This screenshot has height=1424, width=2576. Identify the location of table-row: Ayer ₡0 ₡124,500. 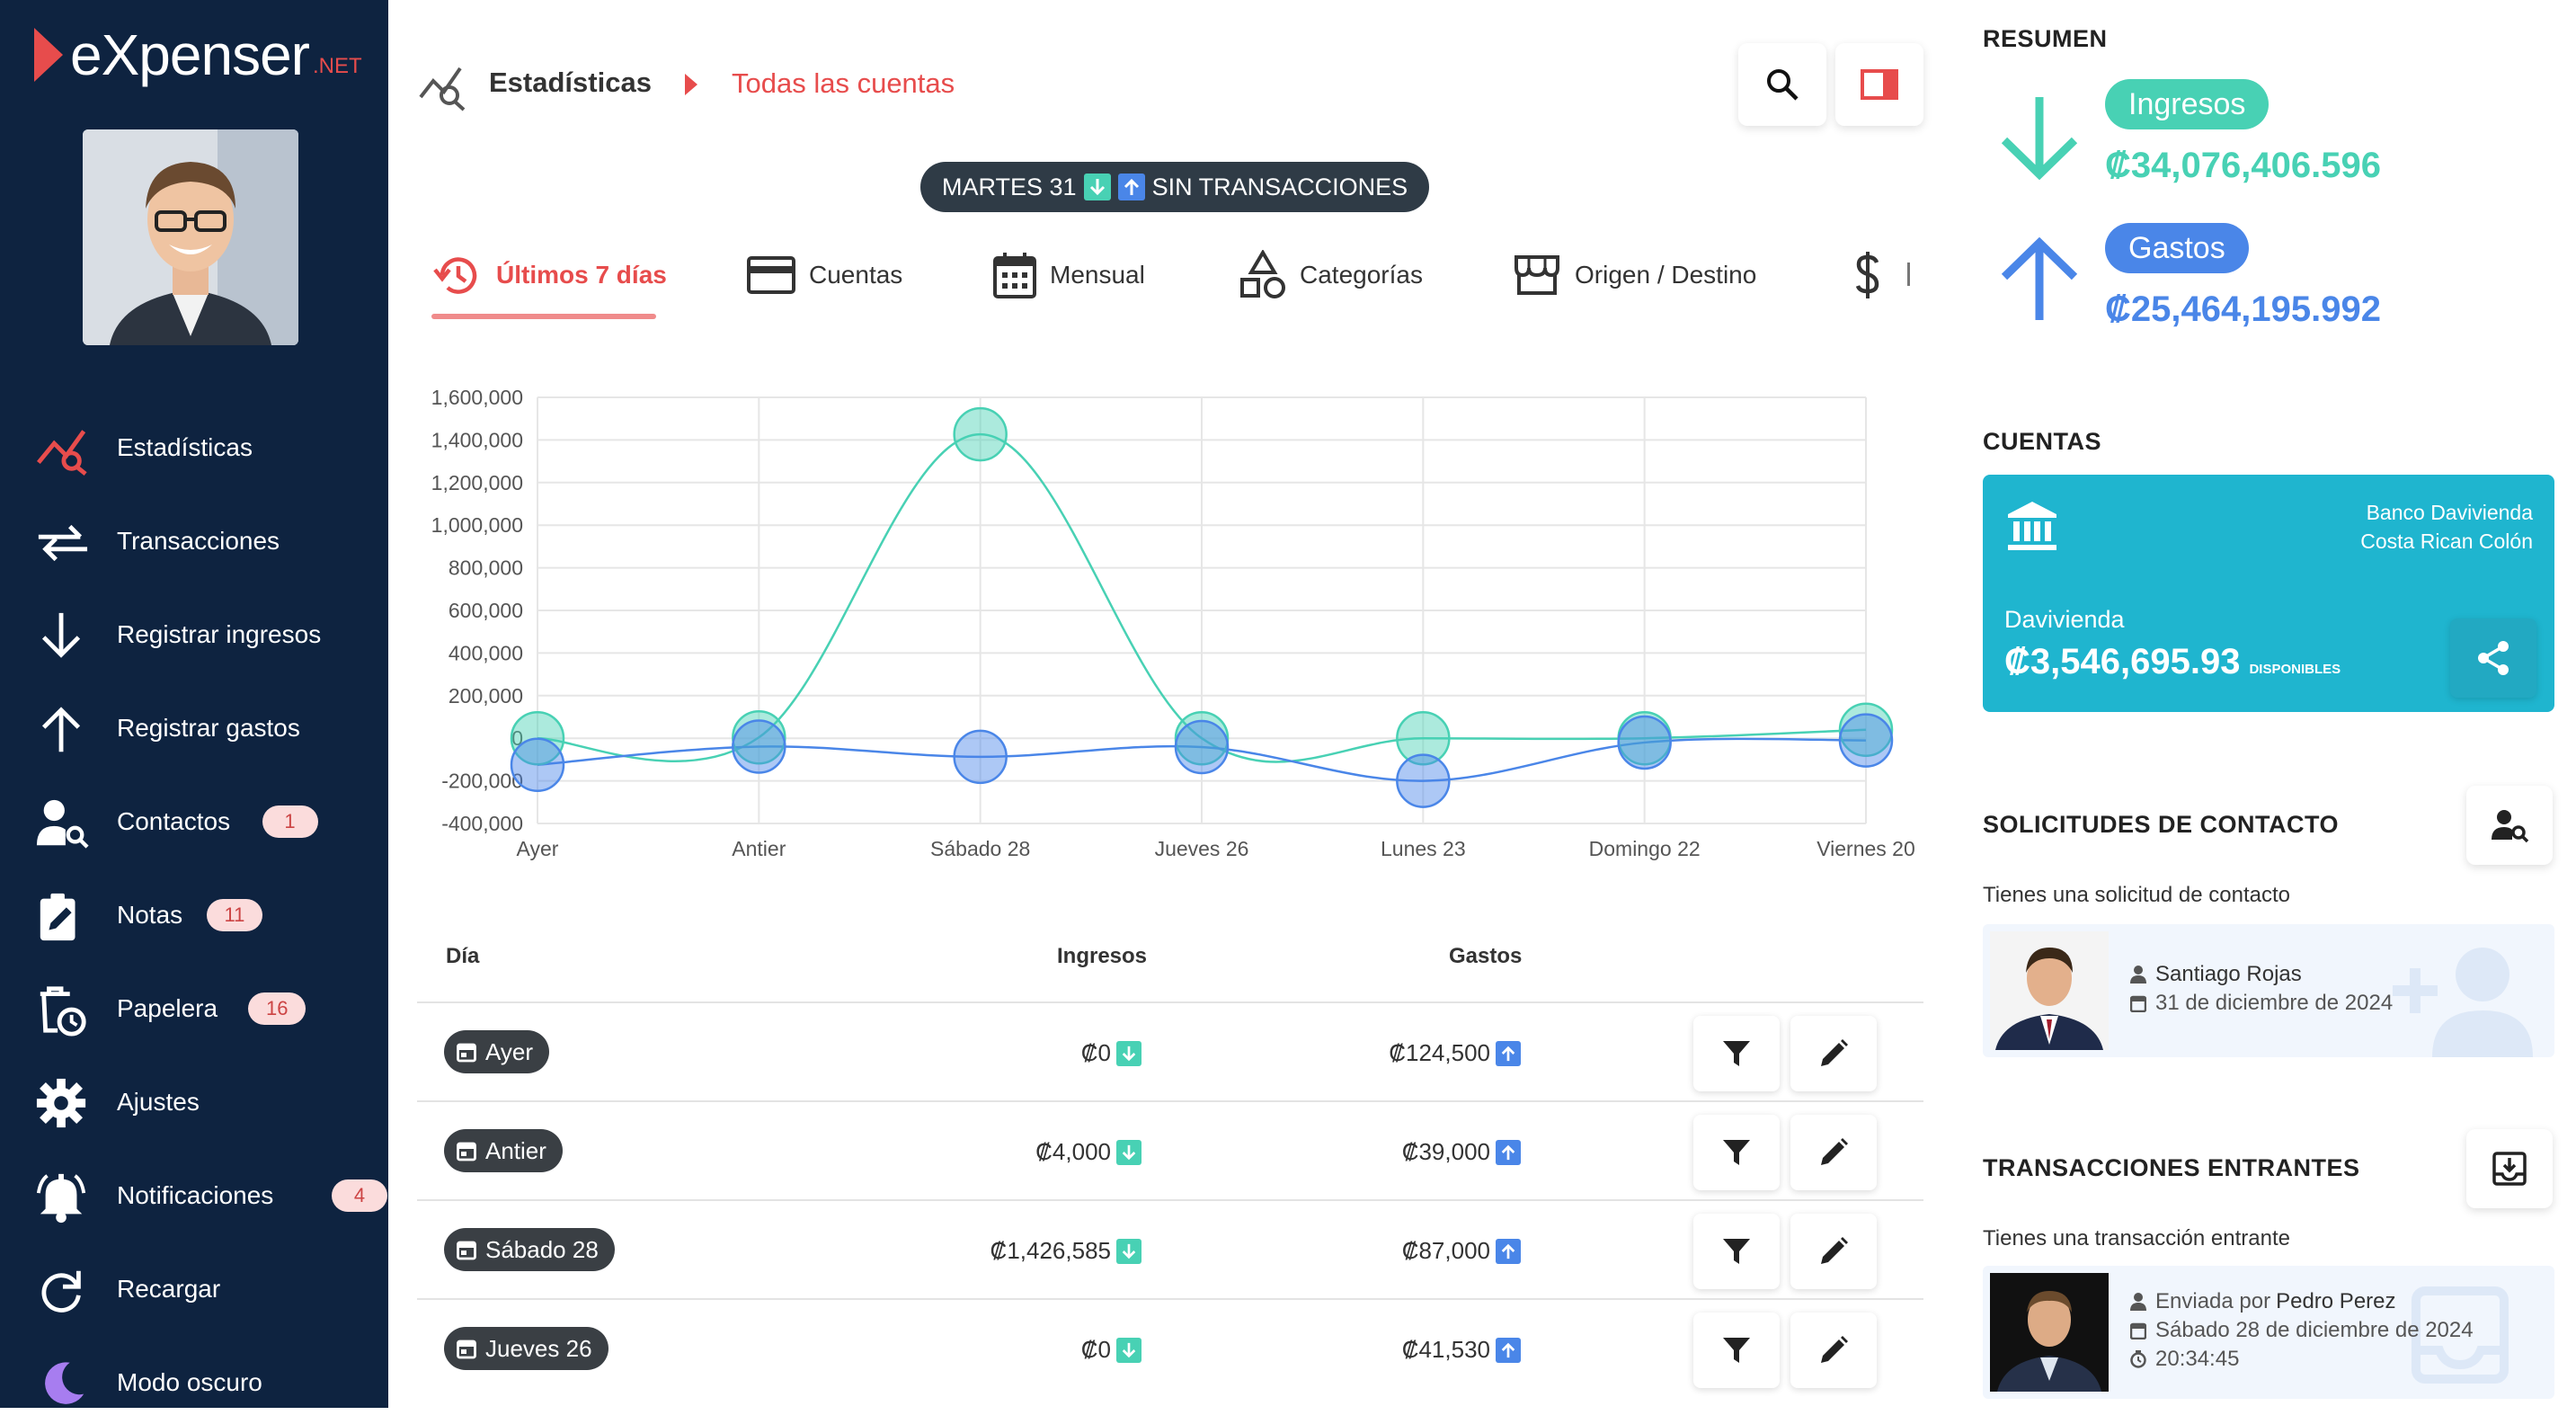
(1170, 1050).